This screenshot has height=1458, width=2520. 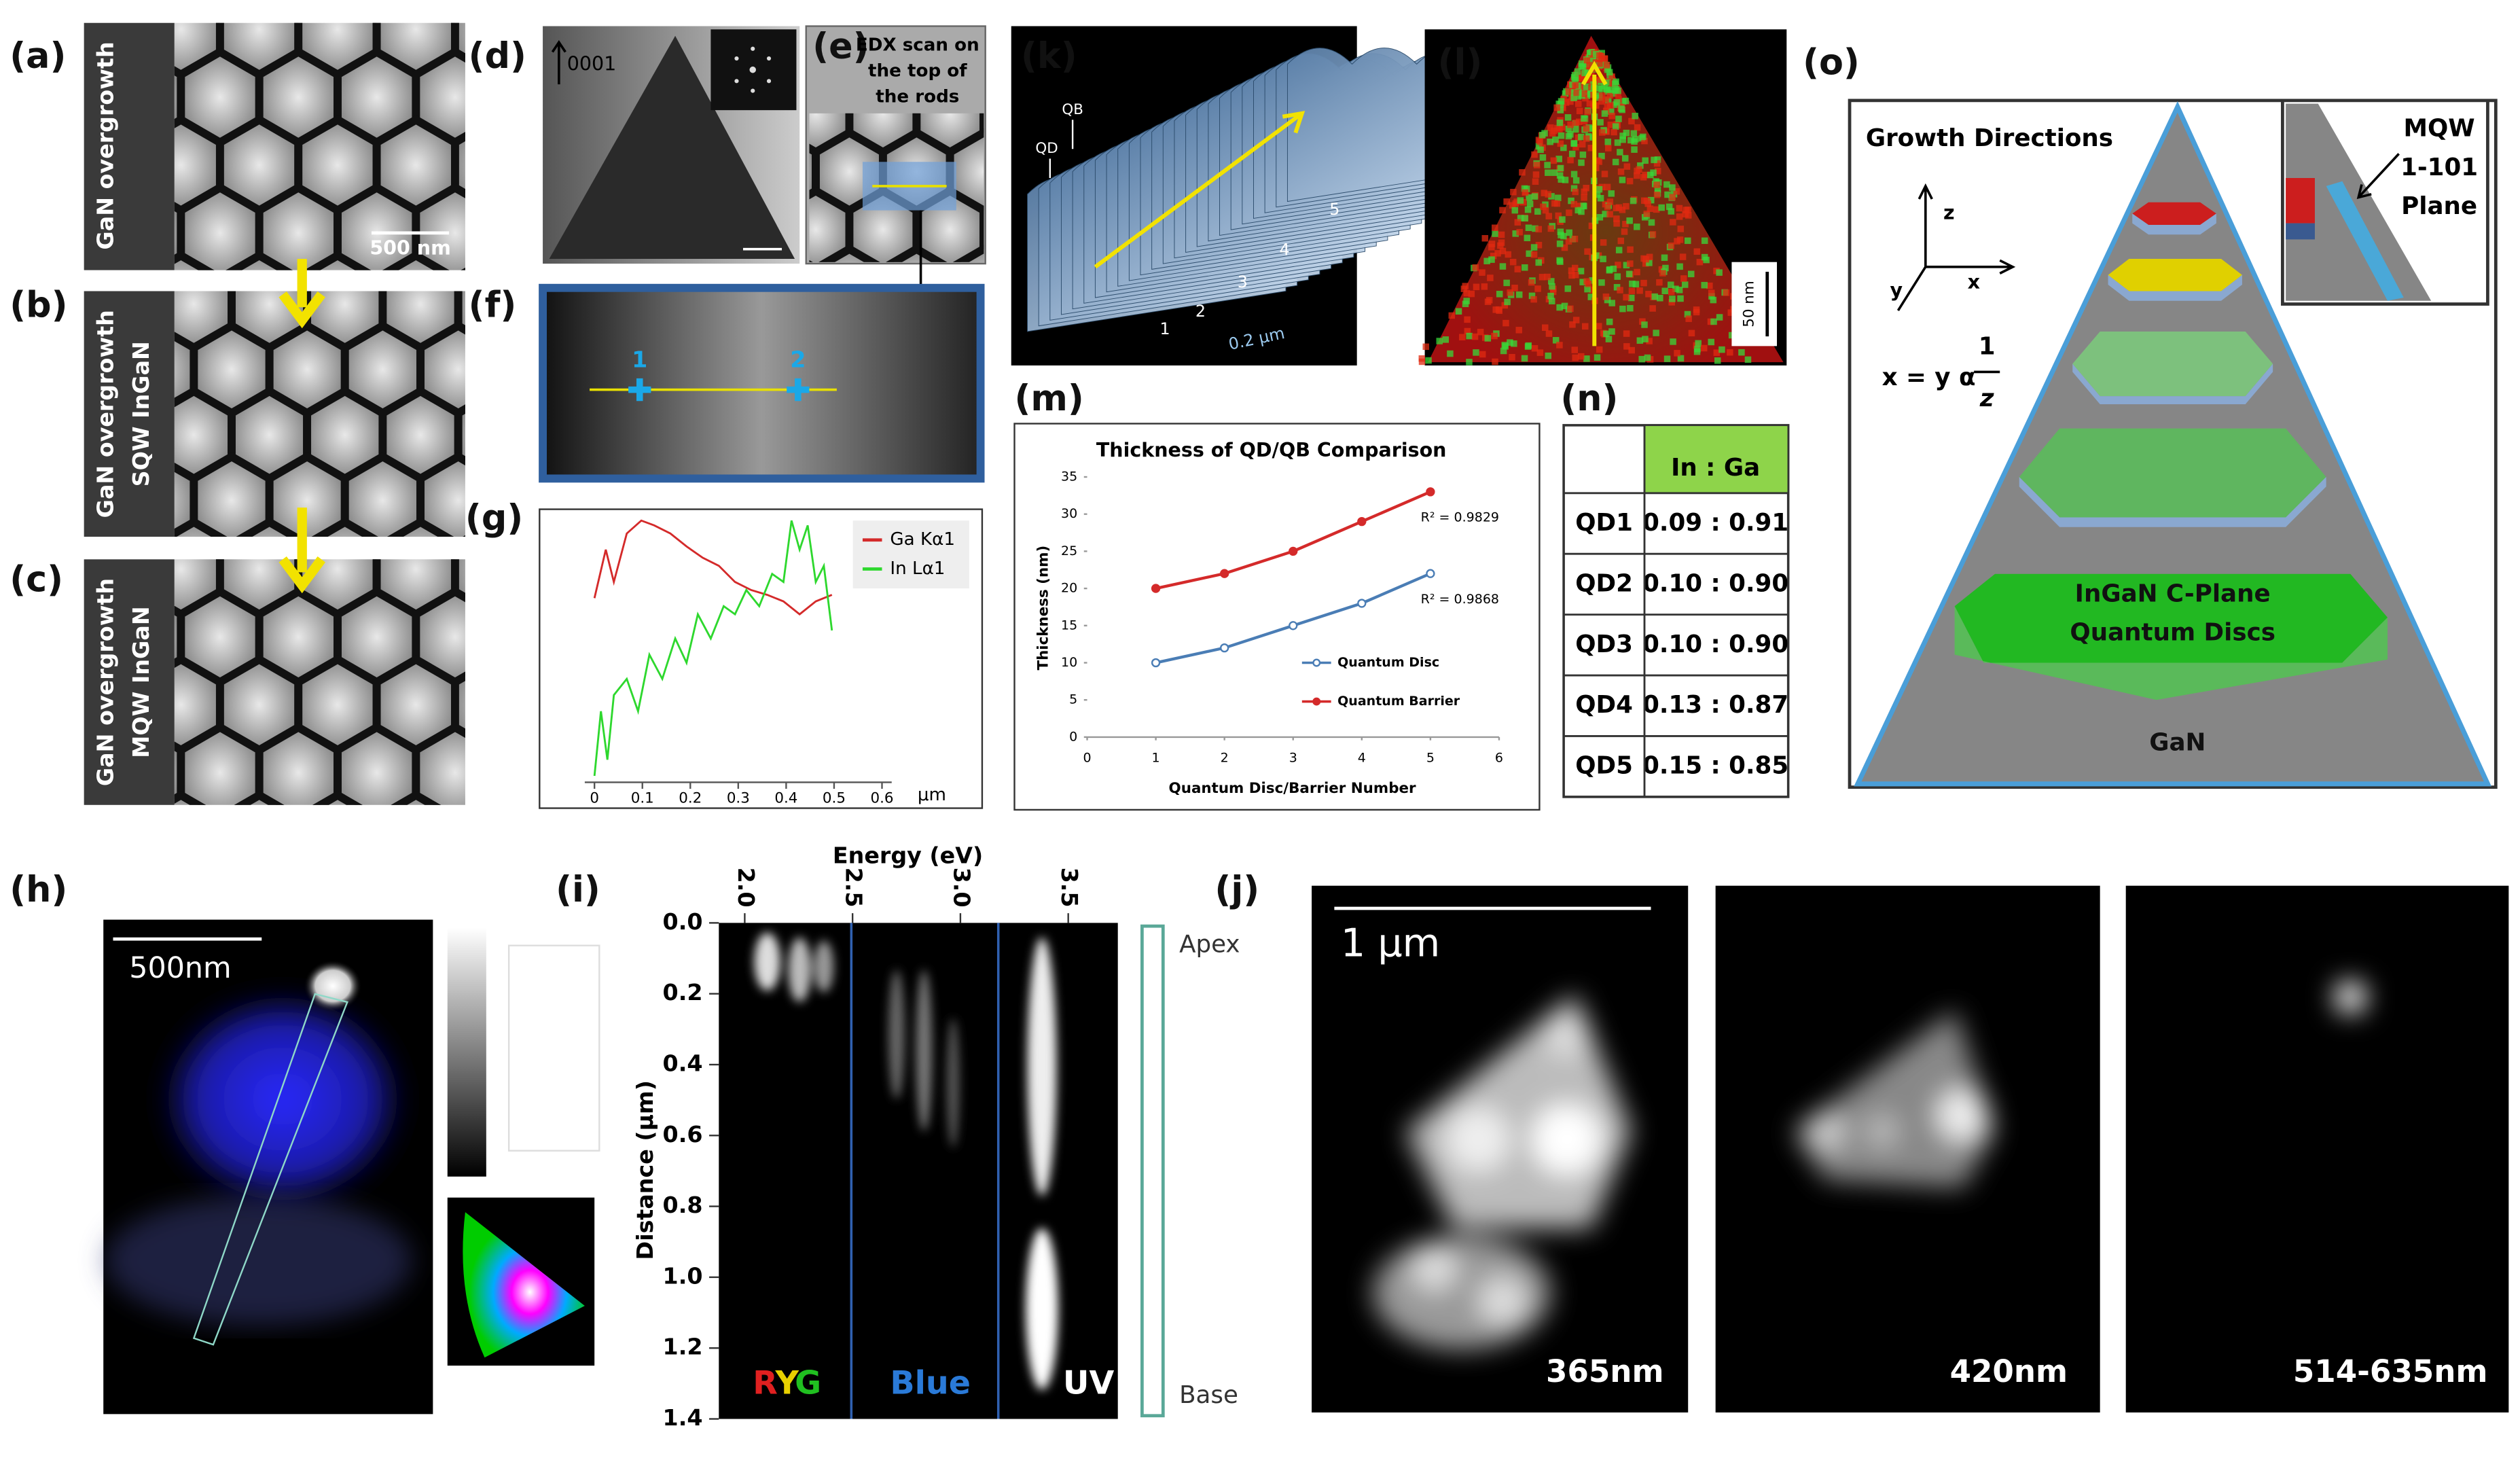 What do you see at coordinates (765, 1384) in the screenshot?
I see `band-label: R` at bounding box center [765, 1384].